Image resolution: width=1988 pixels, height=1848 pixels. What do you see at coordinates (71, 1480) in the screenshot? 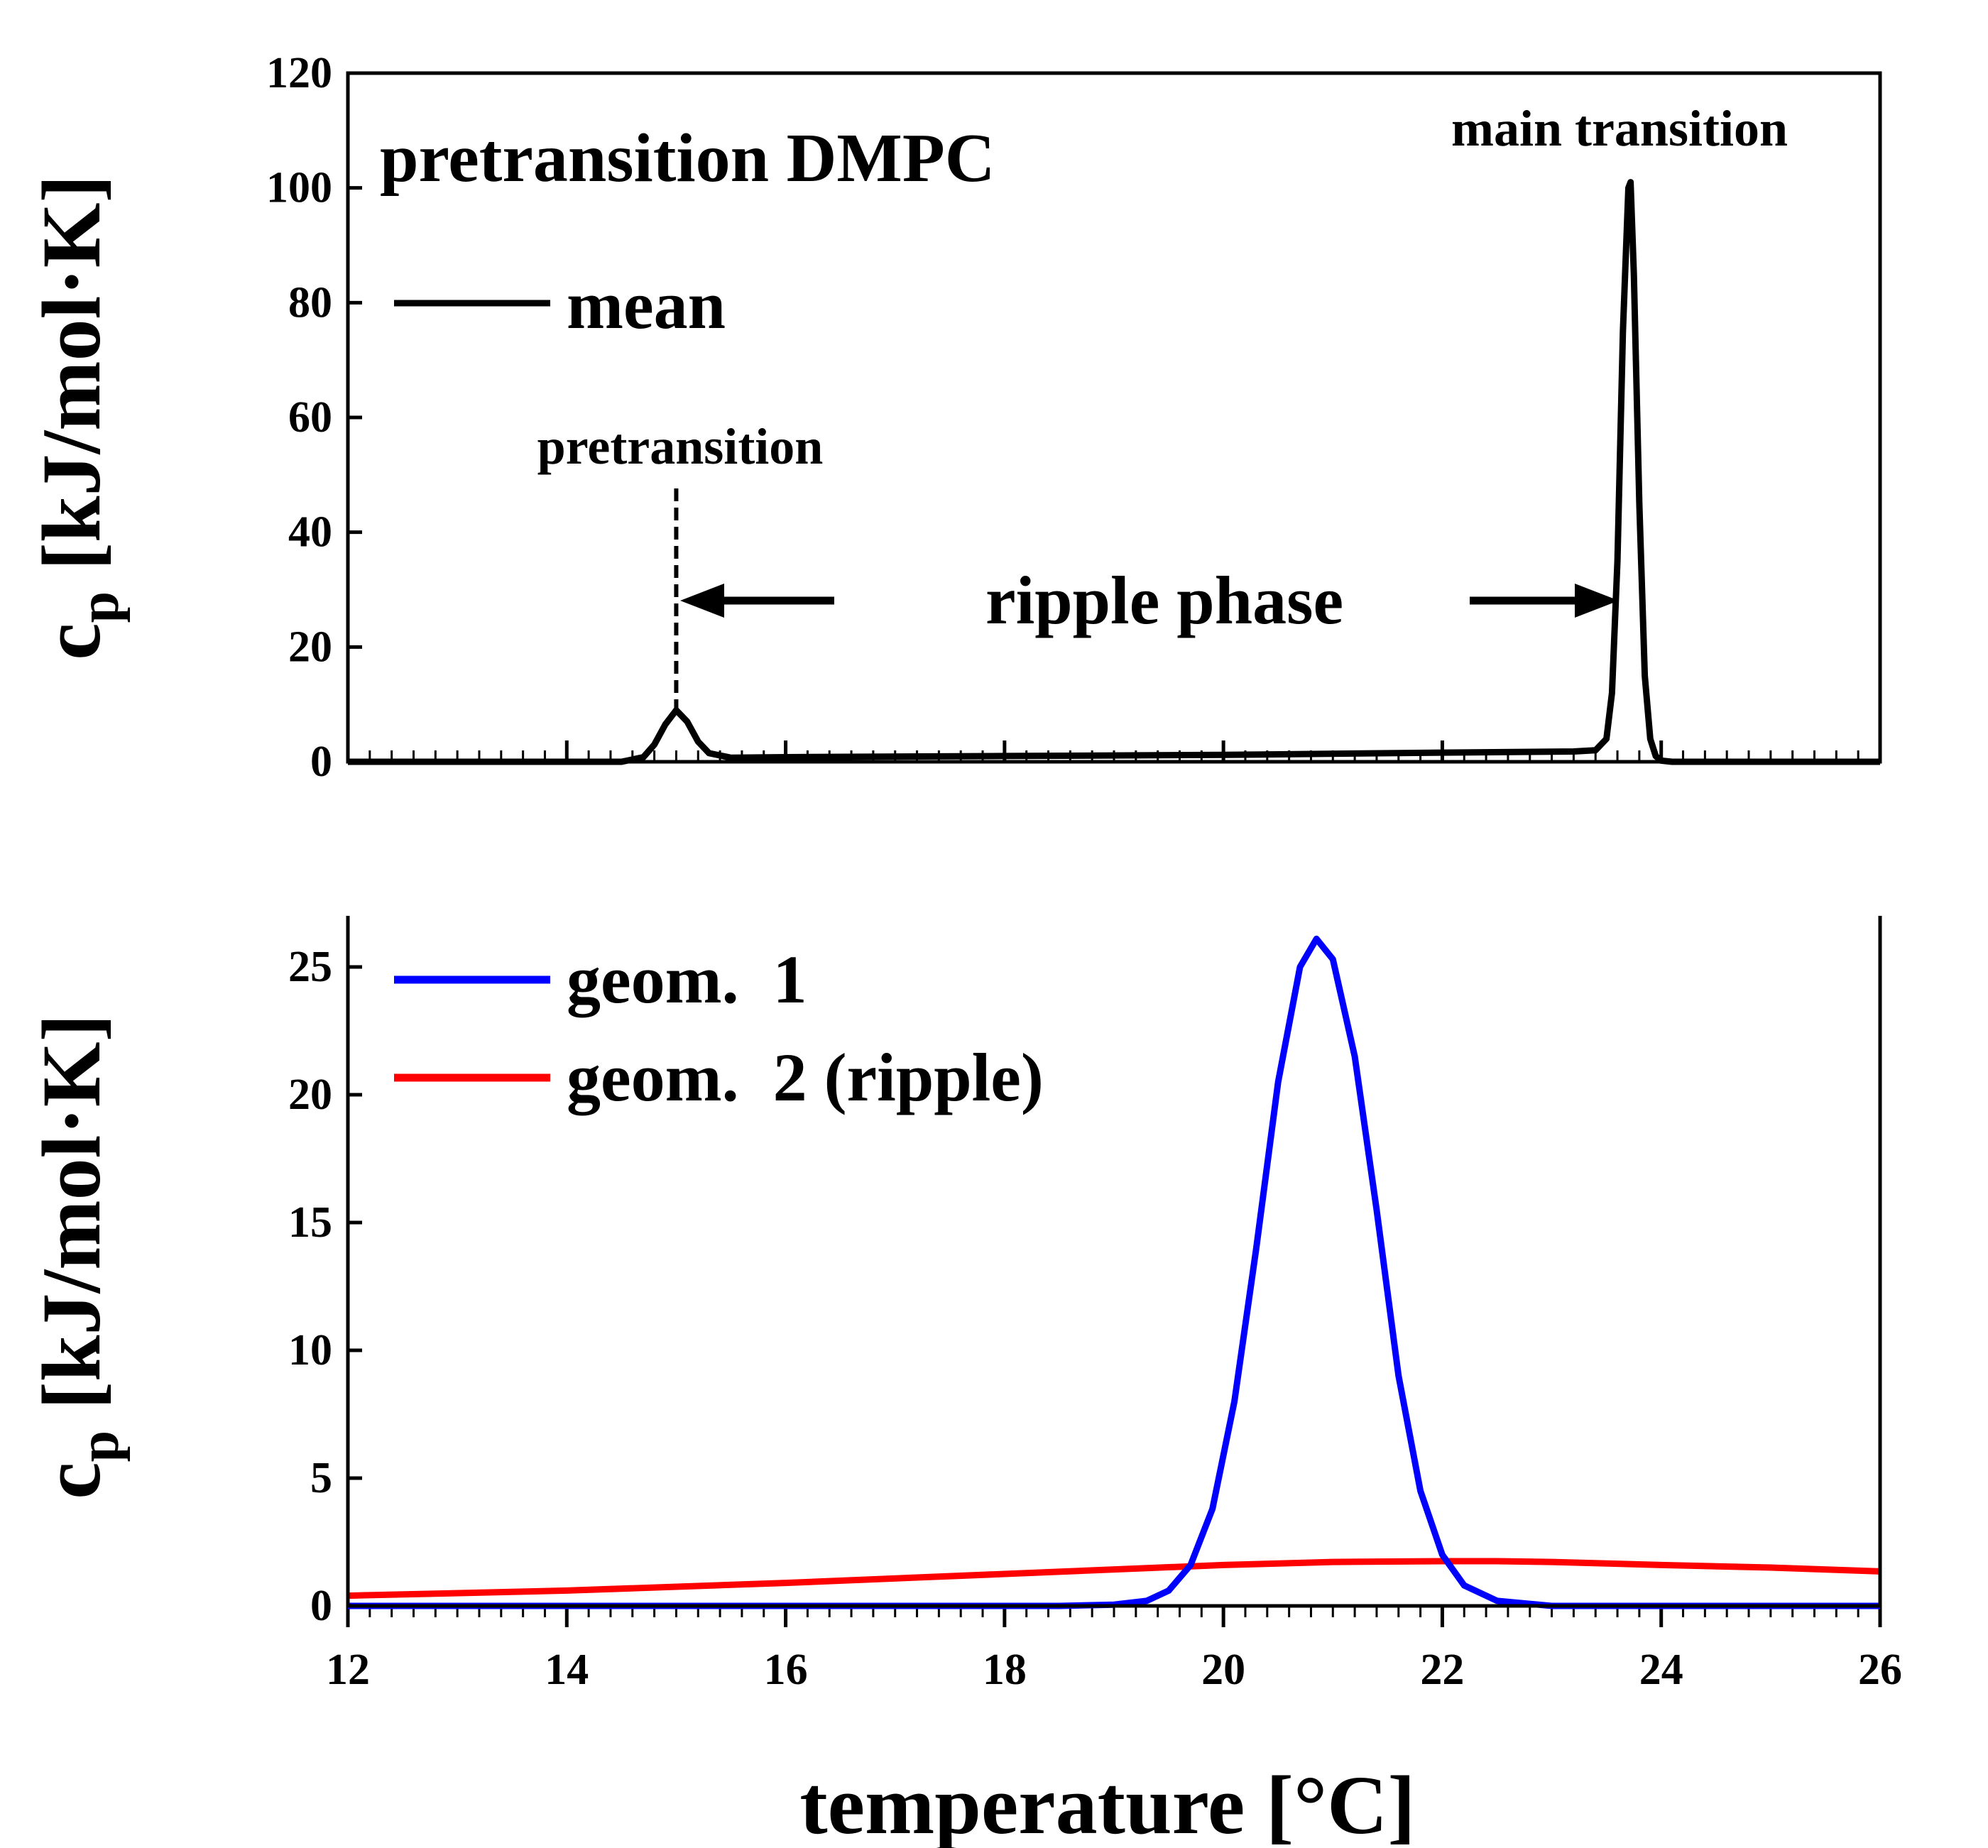
I see `bottom-y-axis-title-main: c` at bounding box center [71, 1480].